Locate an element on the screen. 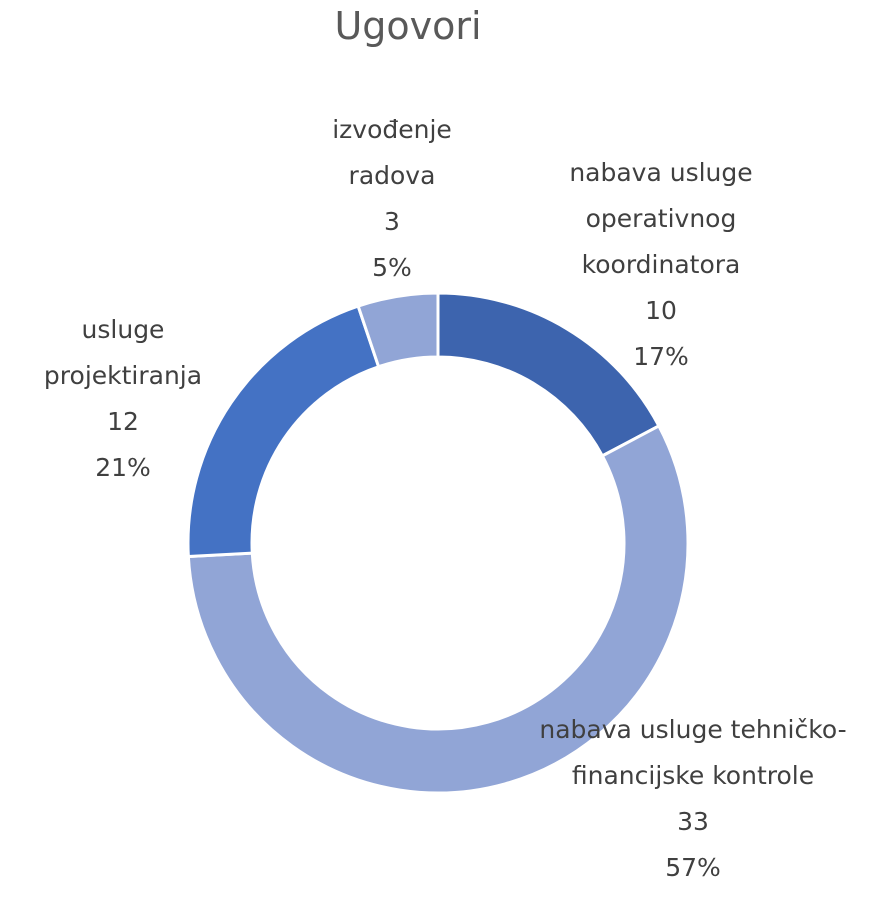 The width and height of the screenshot is (872, 924). label-percent: 17% is located at coordinates (661, 356).